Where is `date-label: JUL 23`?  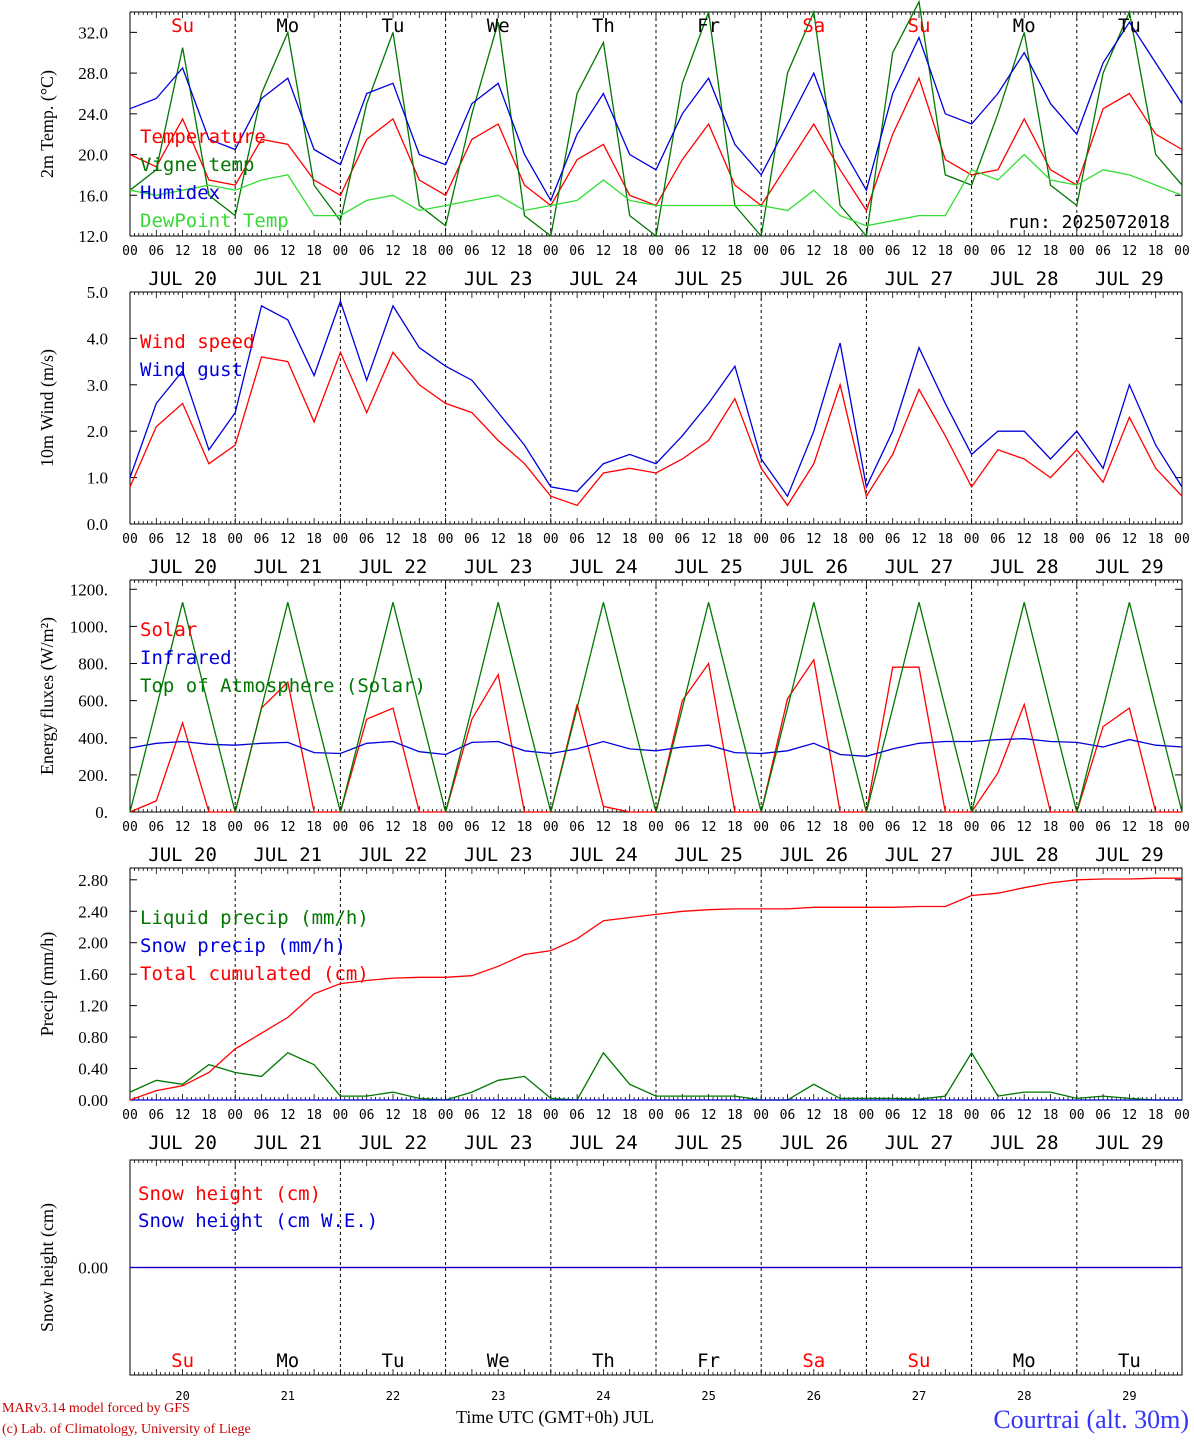 date-label: JUL 23 is located at coordinates (498, 1143).